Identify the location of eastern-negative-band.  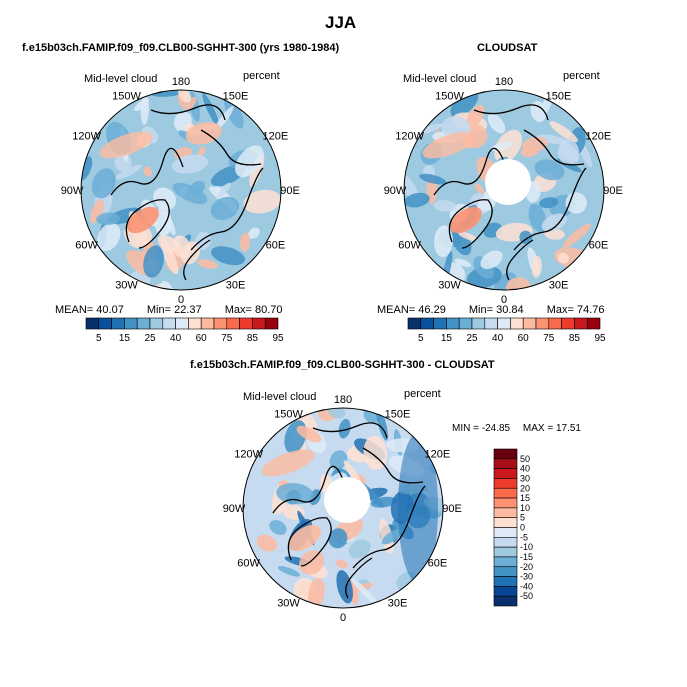
(418, 508).